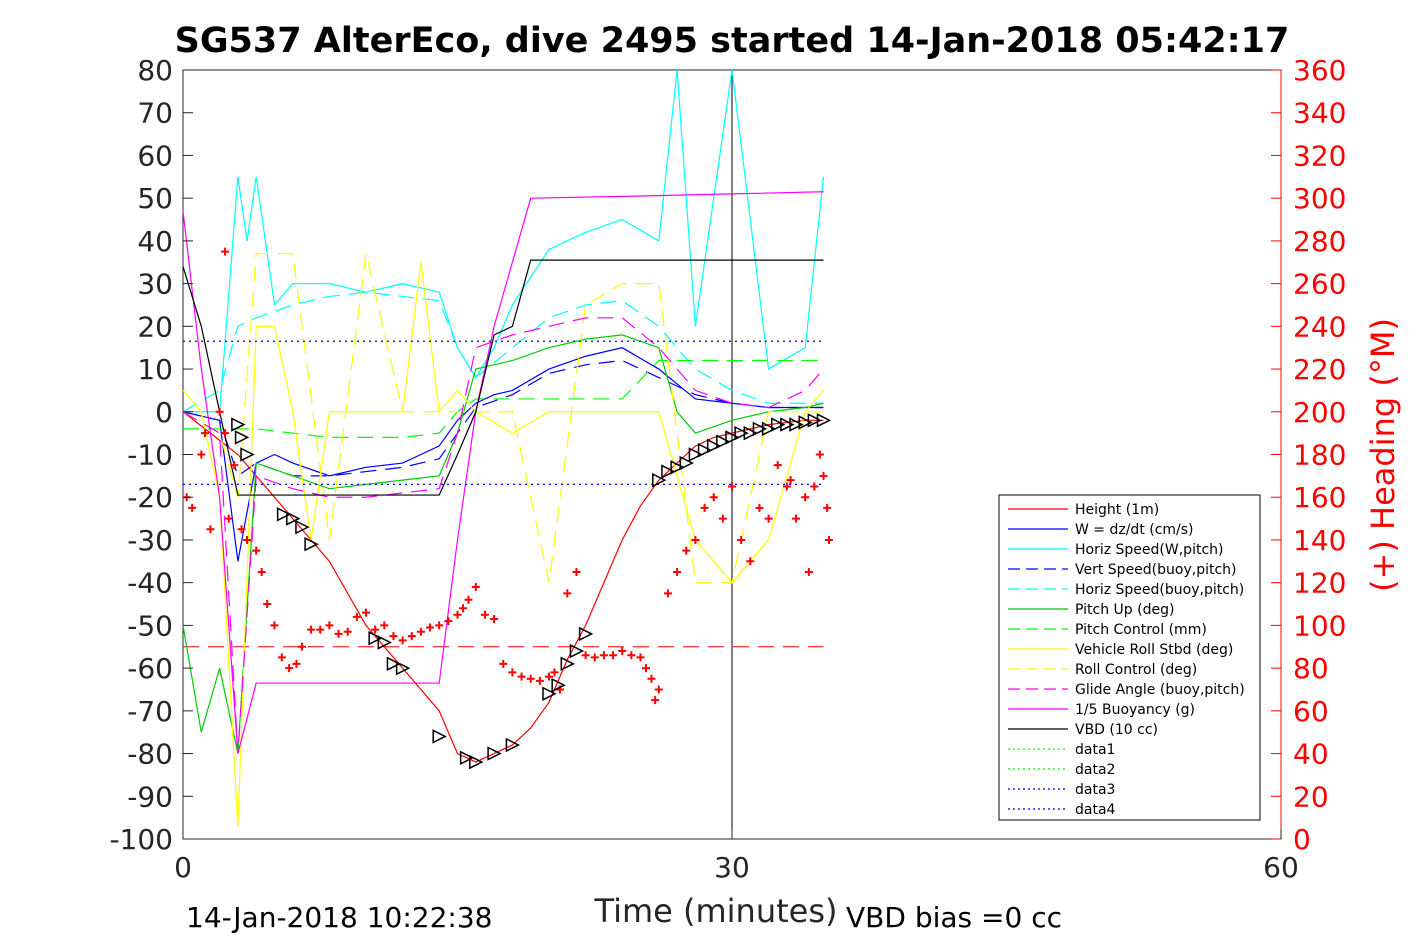 This screenshot has height=945, width=1417. What do you see at coordinates (736, 856) in the screenshot?
I see `x-axis: 0 30 60` at bounding box center [736, 856].